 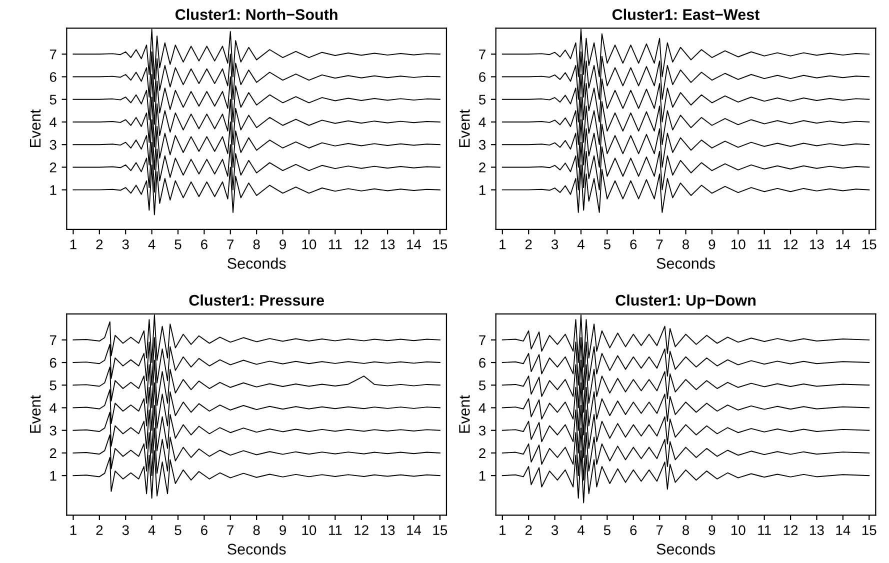 What do you see at coordinates (686, 14) in the screenshot?
I see `chart-title: Cluster1: East−West` at bounding box center [686, 14].